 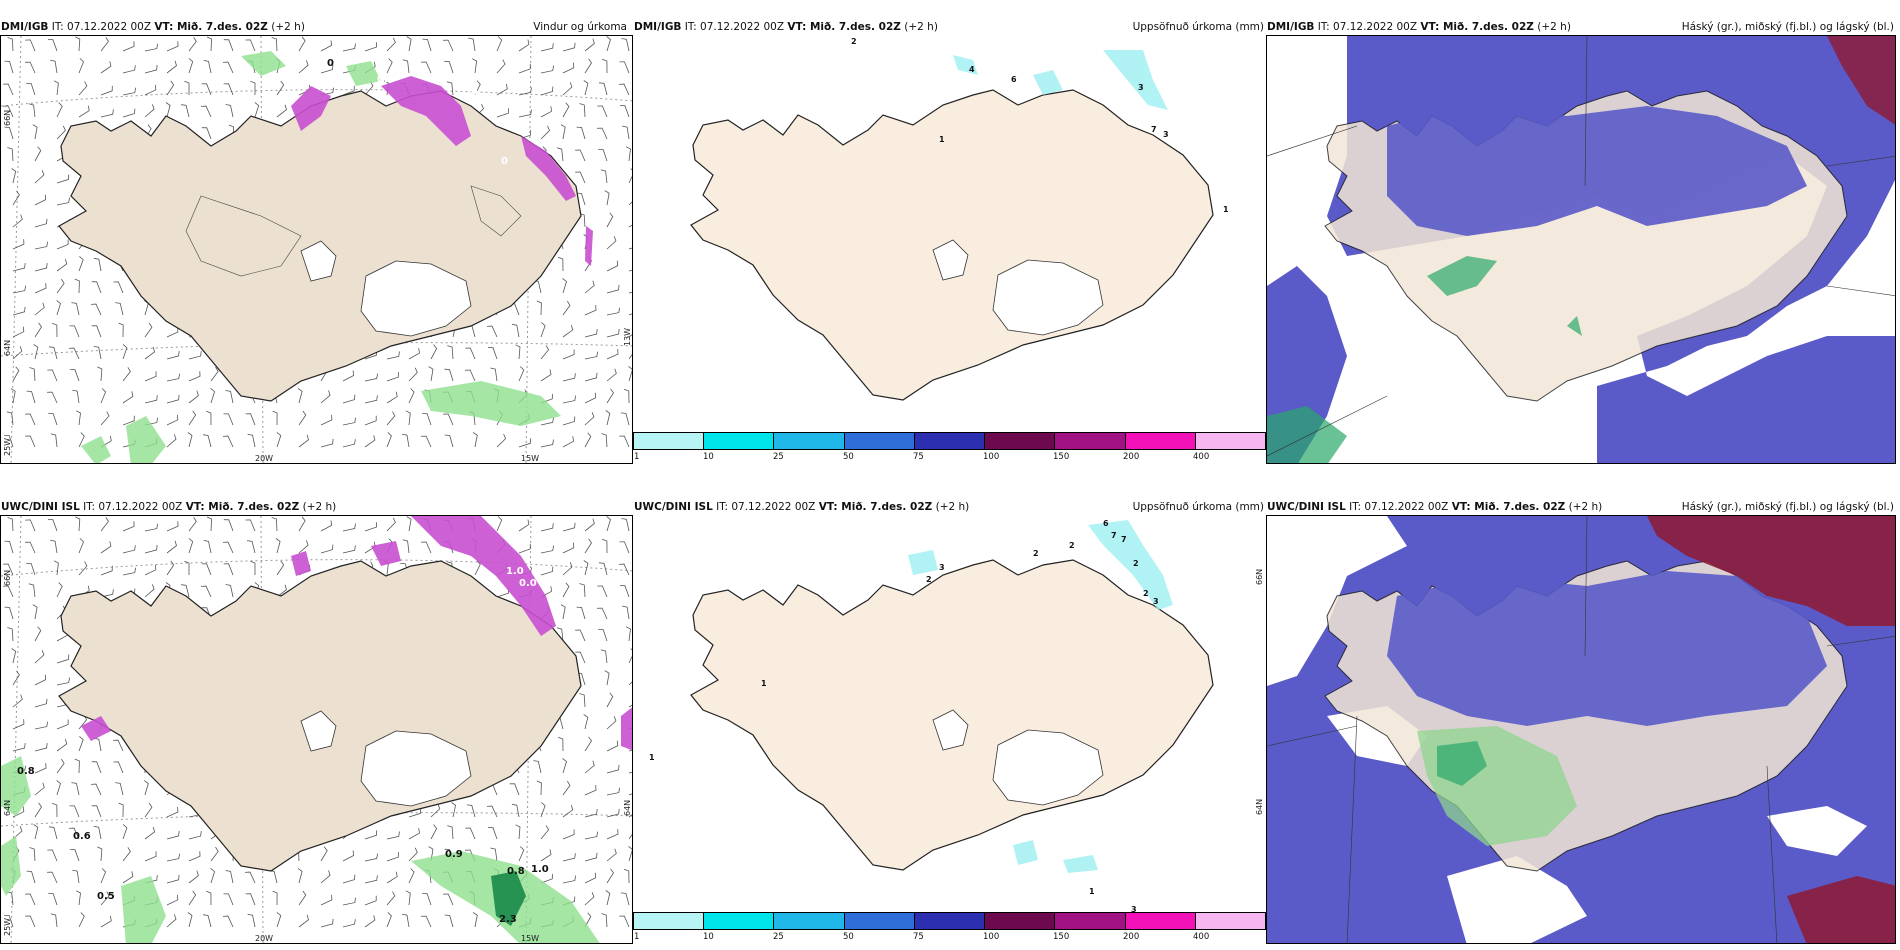 I want to click on precip-label: 0, so click(x=474, y=93).